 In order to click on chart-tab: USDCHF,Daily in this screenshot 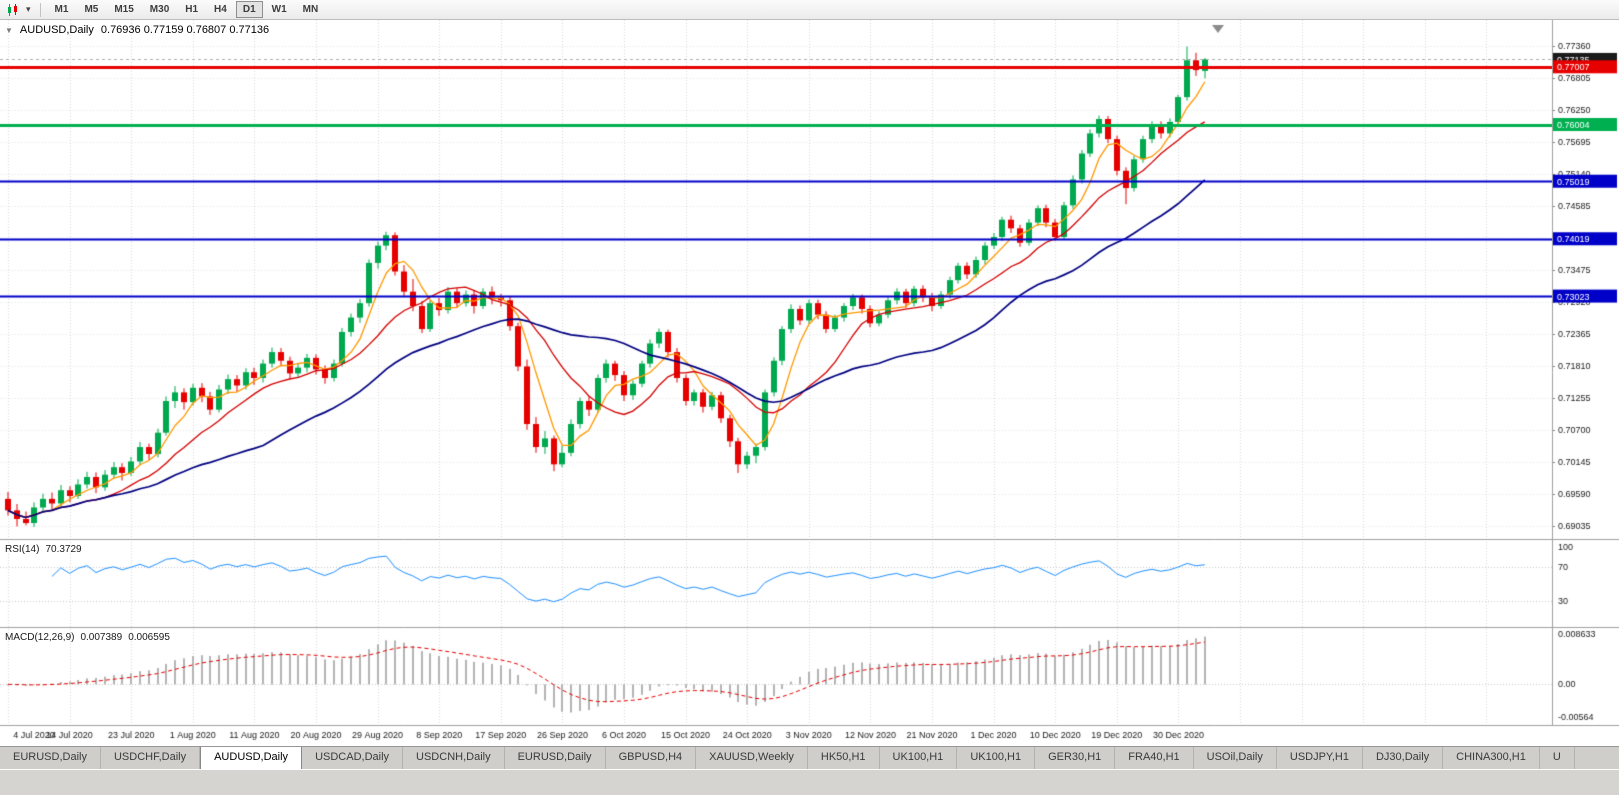, I will do `click(151, 758)`.